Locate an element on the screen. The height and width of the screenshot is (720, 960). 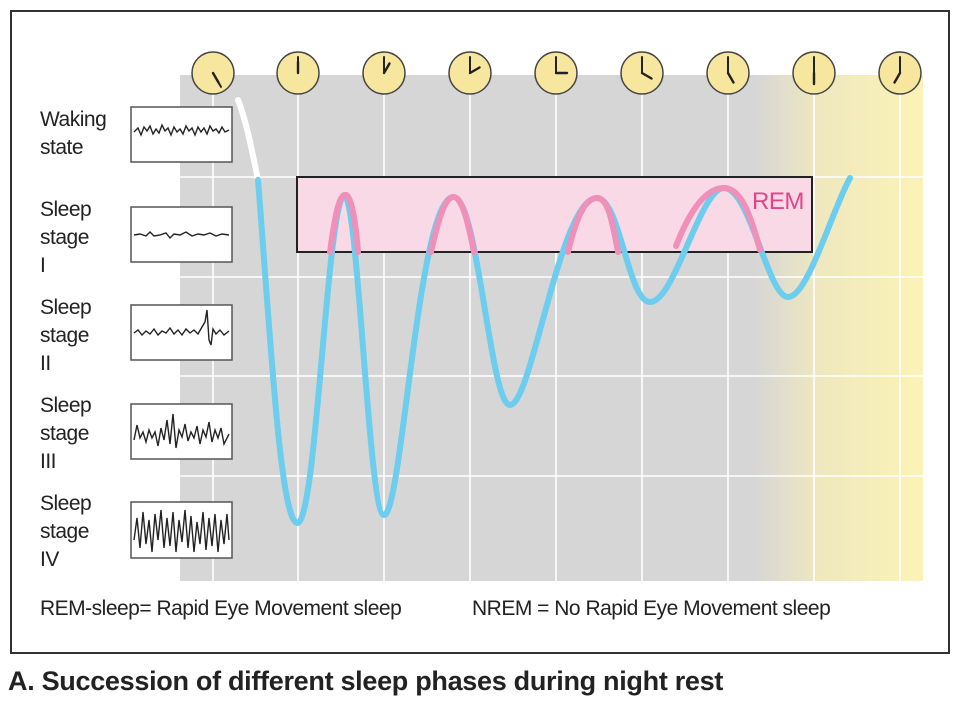
stage-label-1: Sleep stage I is located at coordinates (66, 237).